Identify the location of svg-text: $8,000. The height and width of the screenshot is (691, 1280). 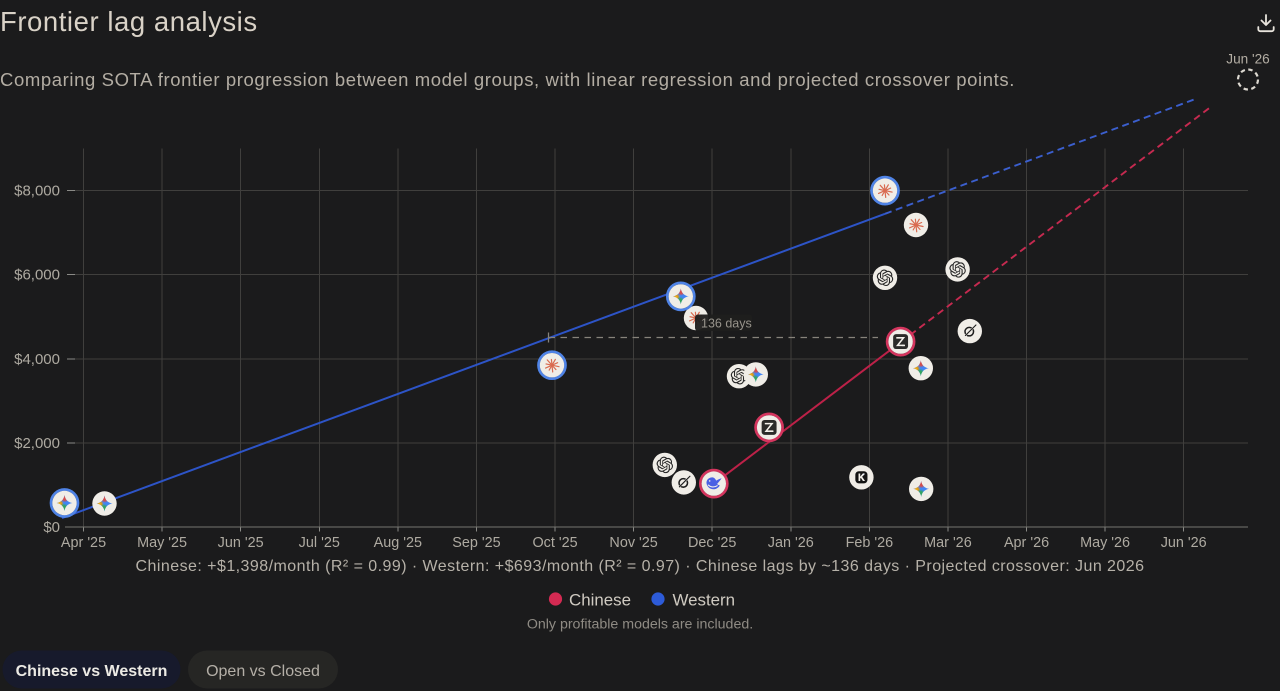
(37, 191).